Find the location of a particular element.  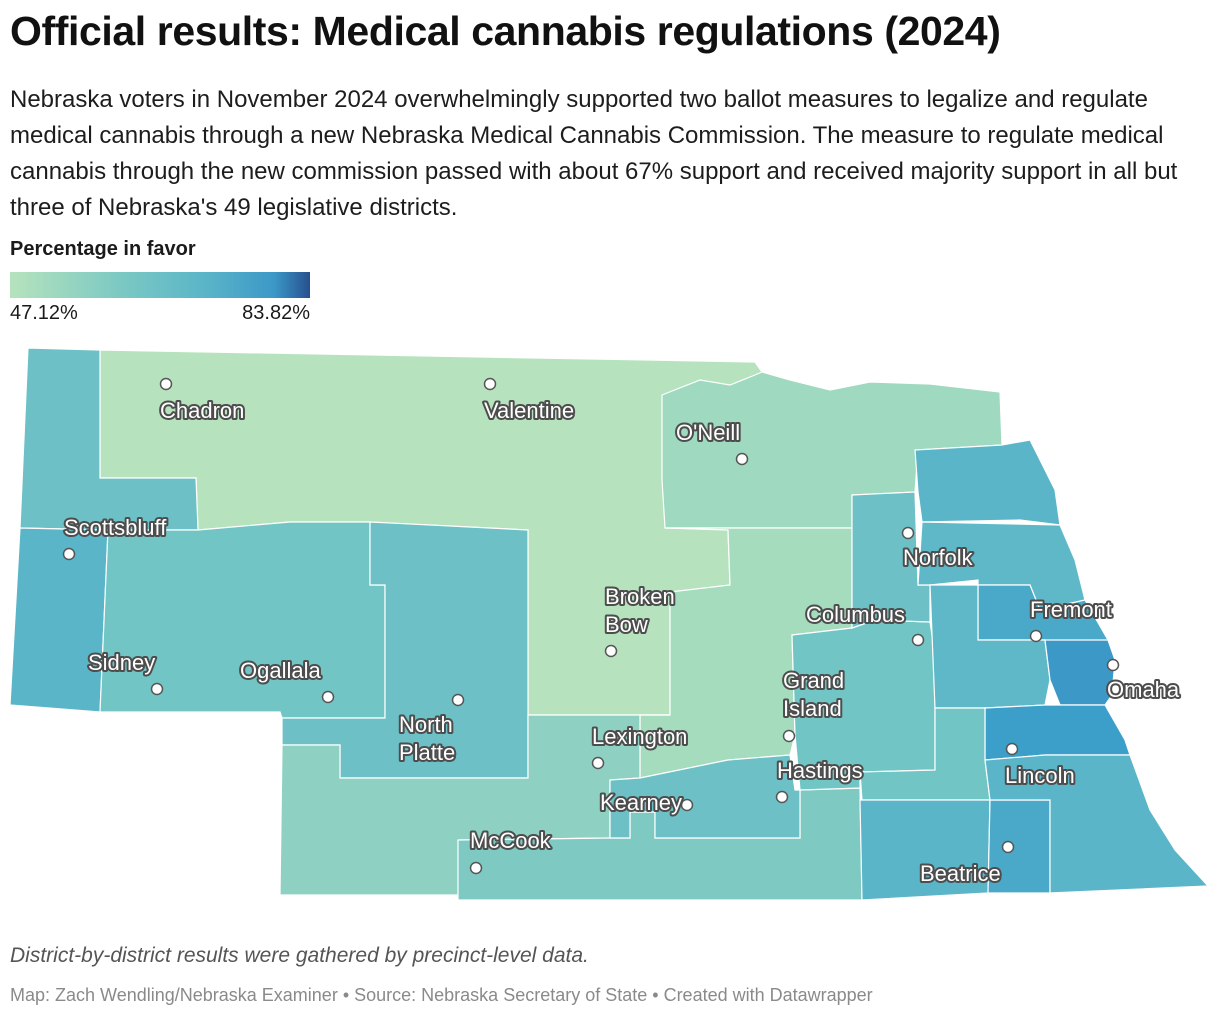

city-label: Sidney is located at coordinates (121, 662).